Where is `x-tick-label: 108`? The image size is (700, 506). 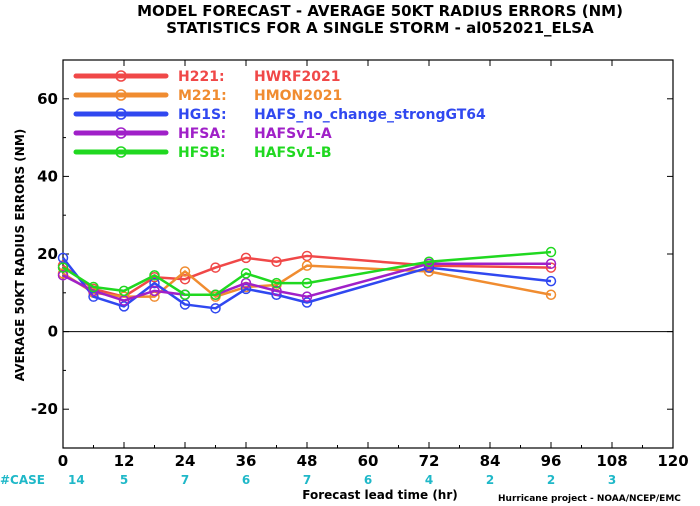
x-tick-label: 108 is located at coordinates (611, 461).